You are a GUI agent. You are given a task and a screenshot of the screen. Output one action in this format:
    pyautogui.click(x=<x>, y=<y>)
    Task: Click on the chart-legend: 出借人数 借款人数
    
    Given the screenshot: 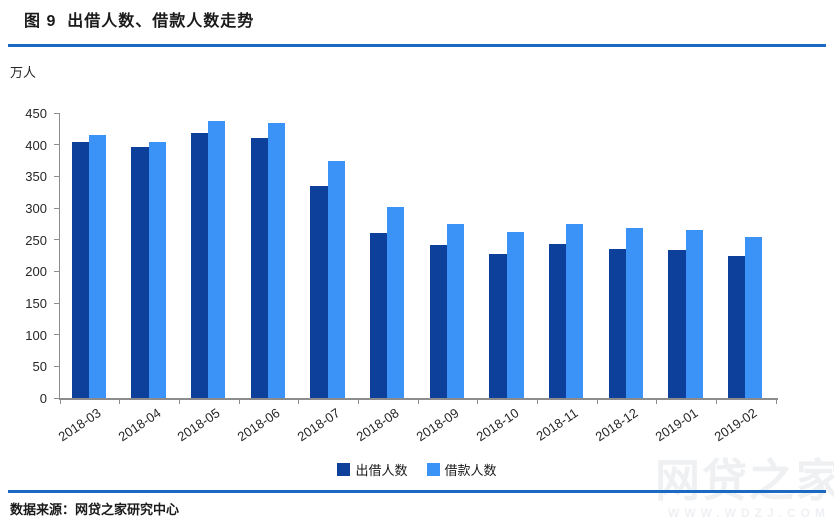 What is the action you would take?
    pyautogui.click(x=417, y=469)
    